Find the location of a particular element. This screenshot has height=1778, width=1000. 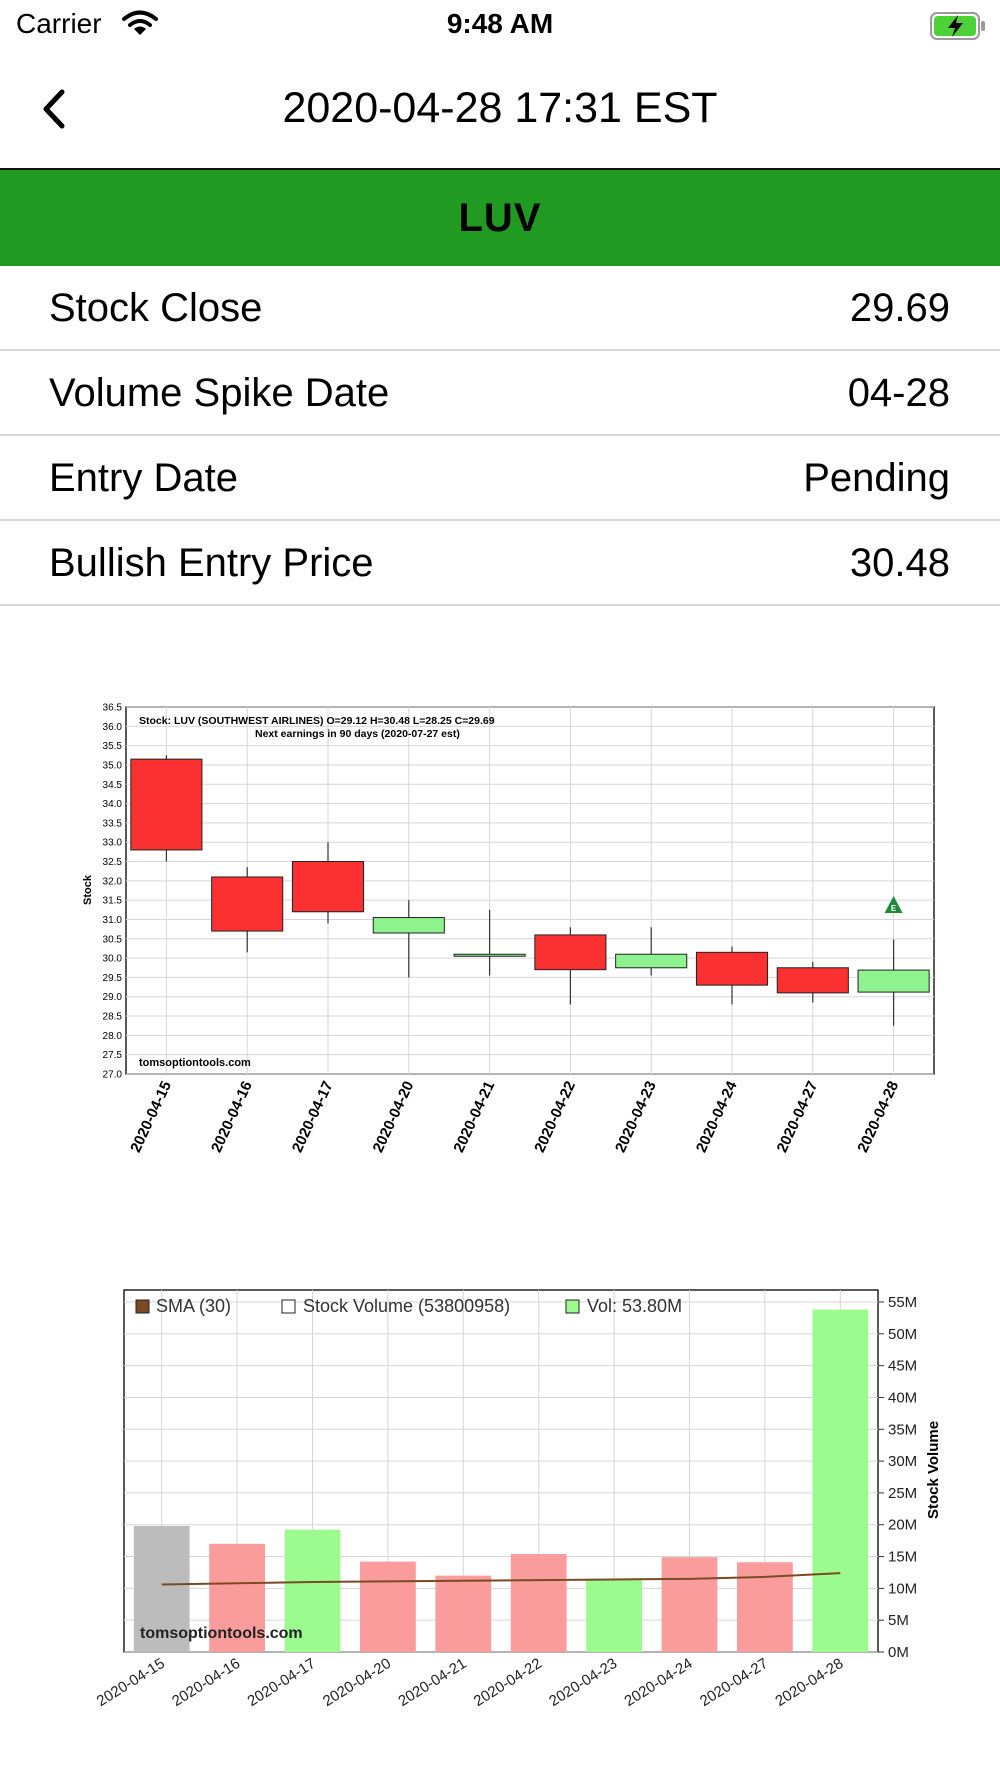

back-button is located at coordinates (54, 109).